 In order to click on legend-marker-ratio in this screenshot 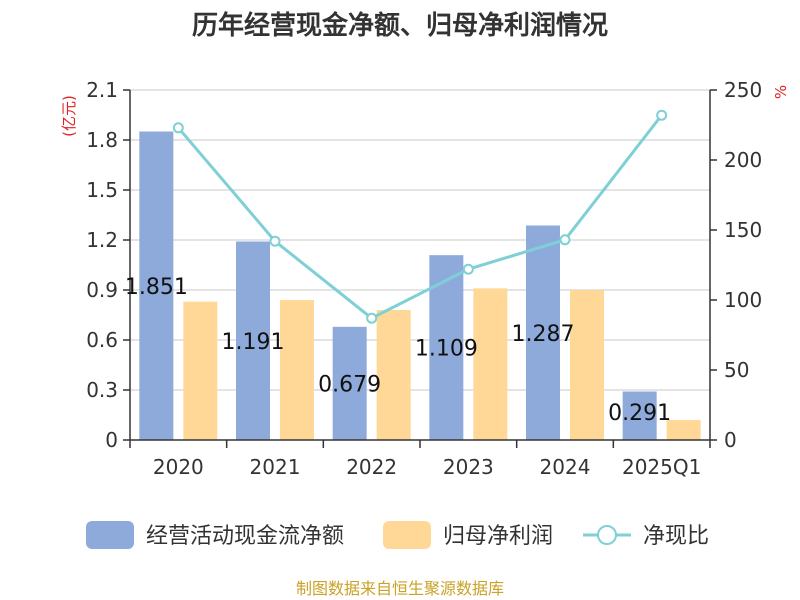, I will do `click(607, 535)`.